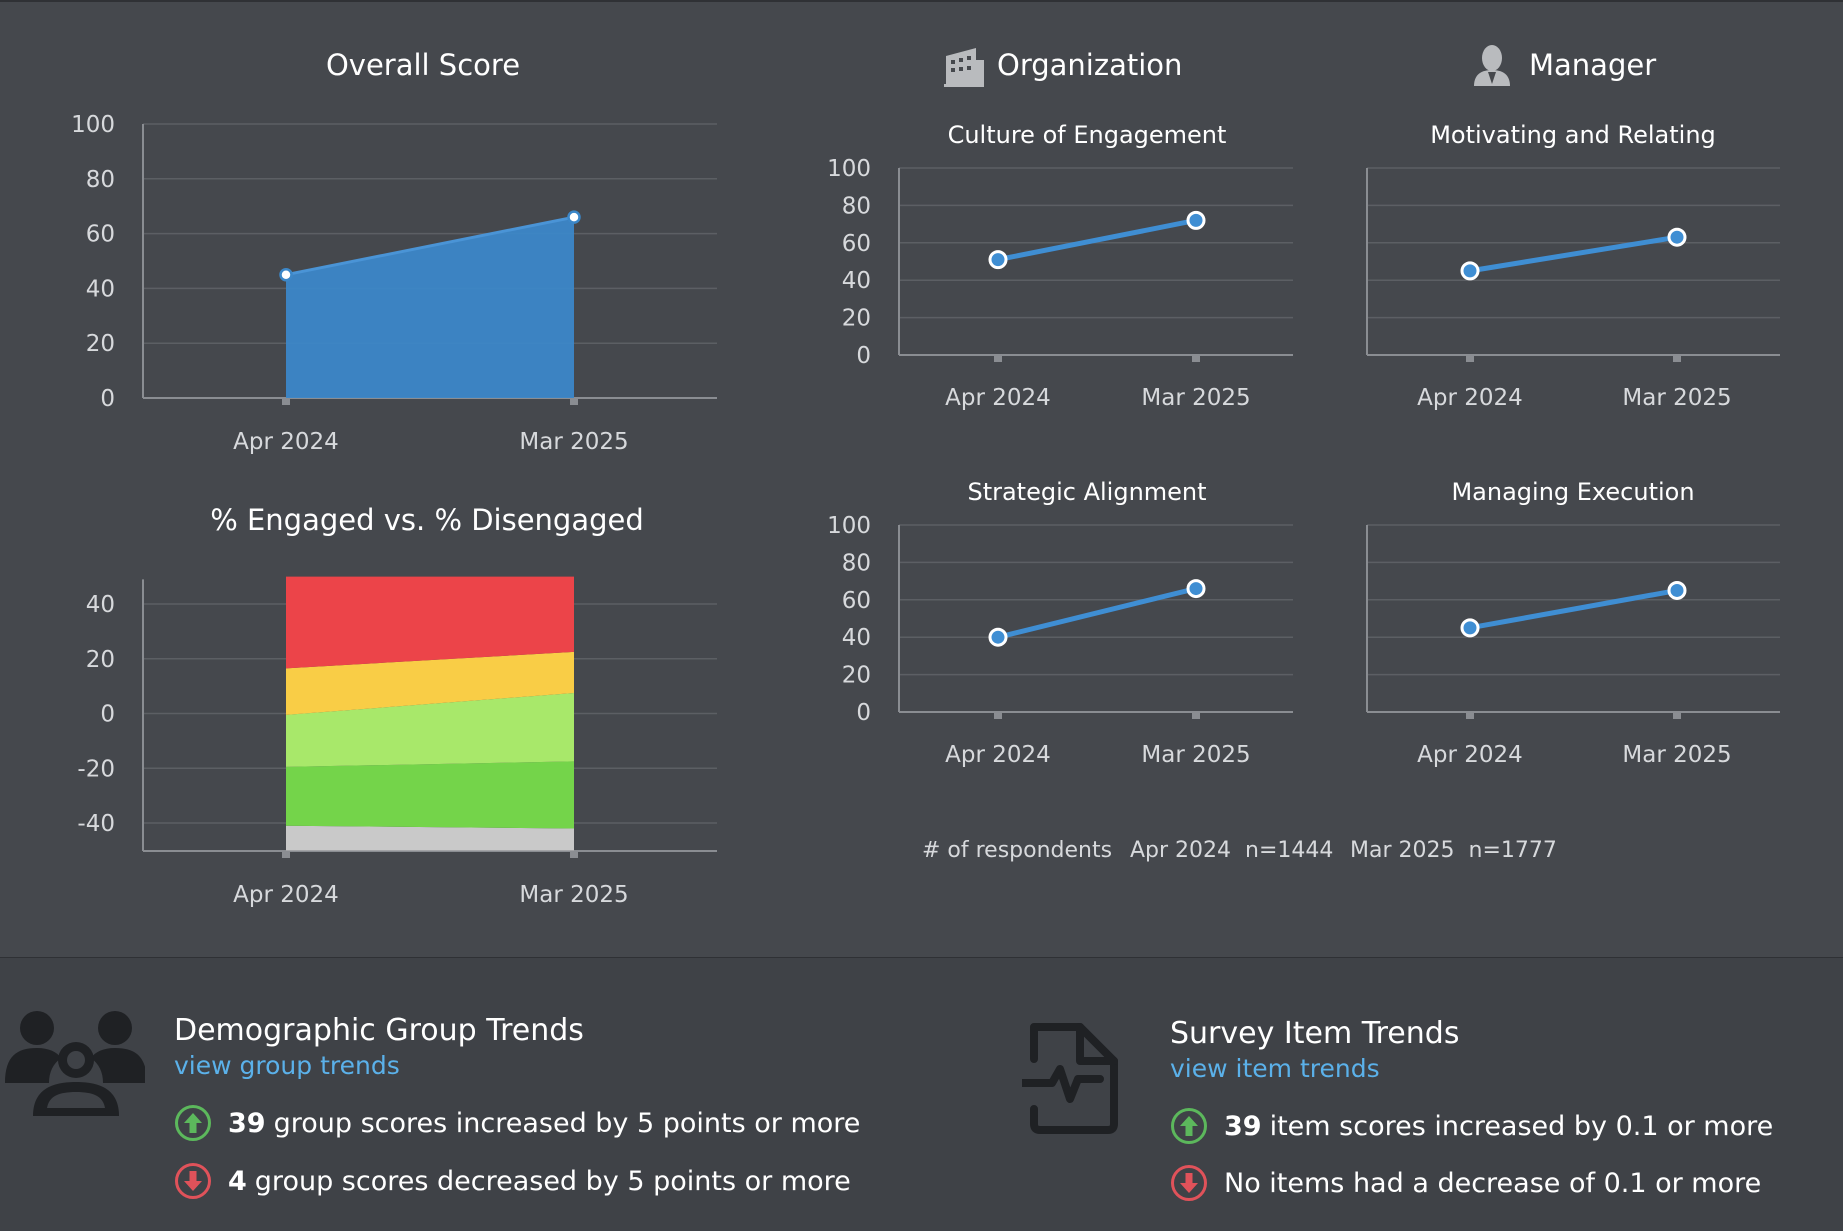 This screenshot has width=1843, height=1231. What do you see at coordinates (237, 1181) in the screenshot?
I see `group-decrease-count: 4` at bounding box center [237, 1181].